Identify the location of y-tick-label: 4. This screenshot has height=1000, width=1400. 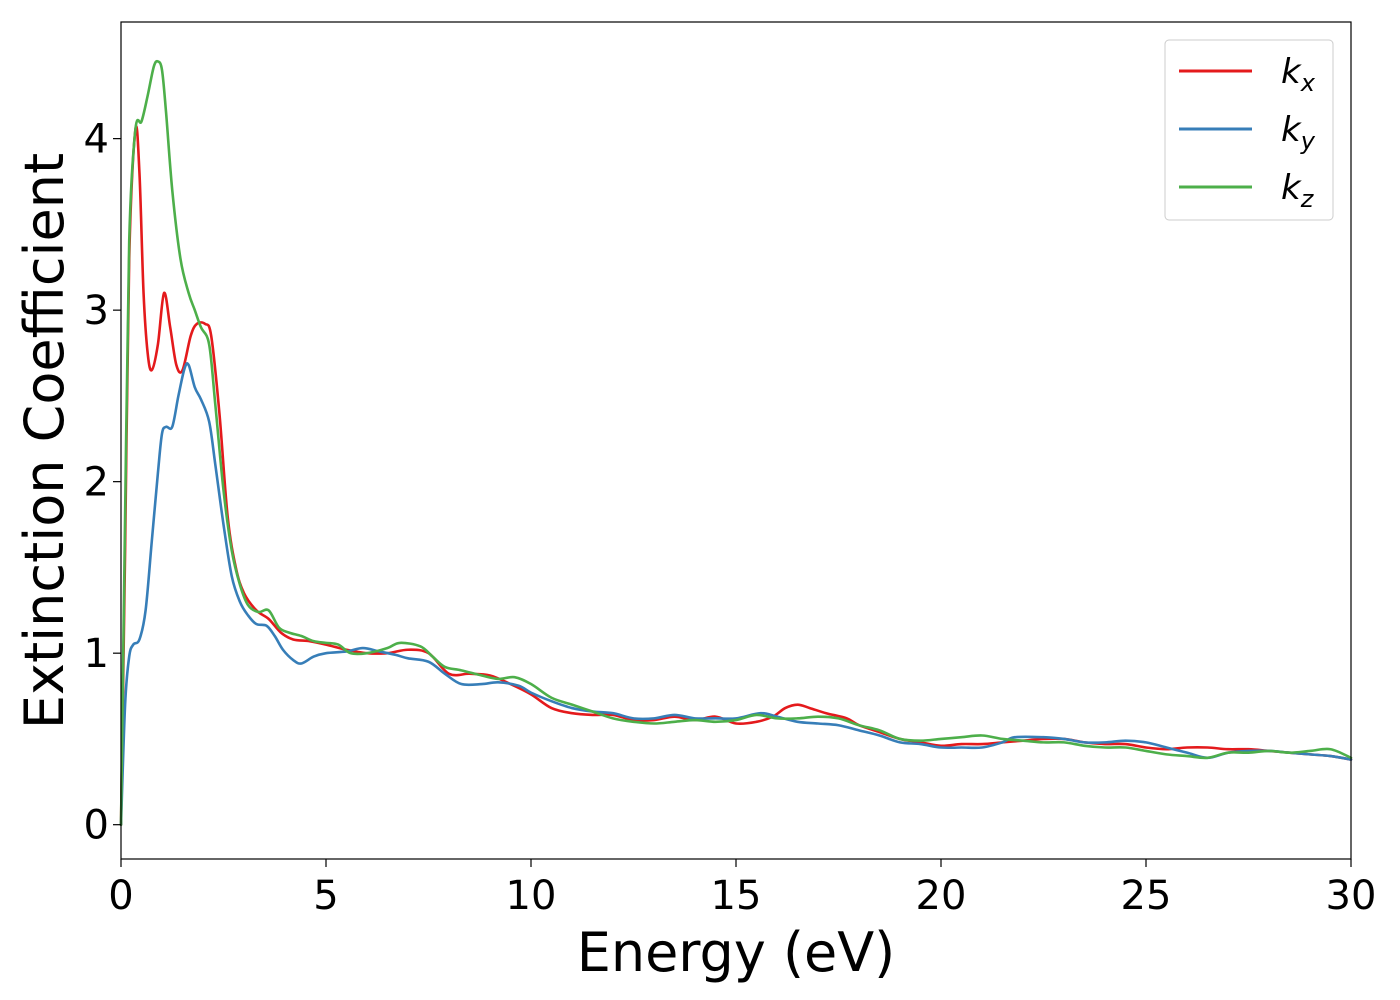
(96, 140).